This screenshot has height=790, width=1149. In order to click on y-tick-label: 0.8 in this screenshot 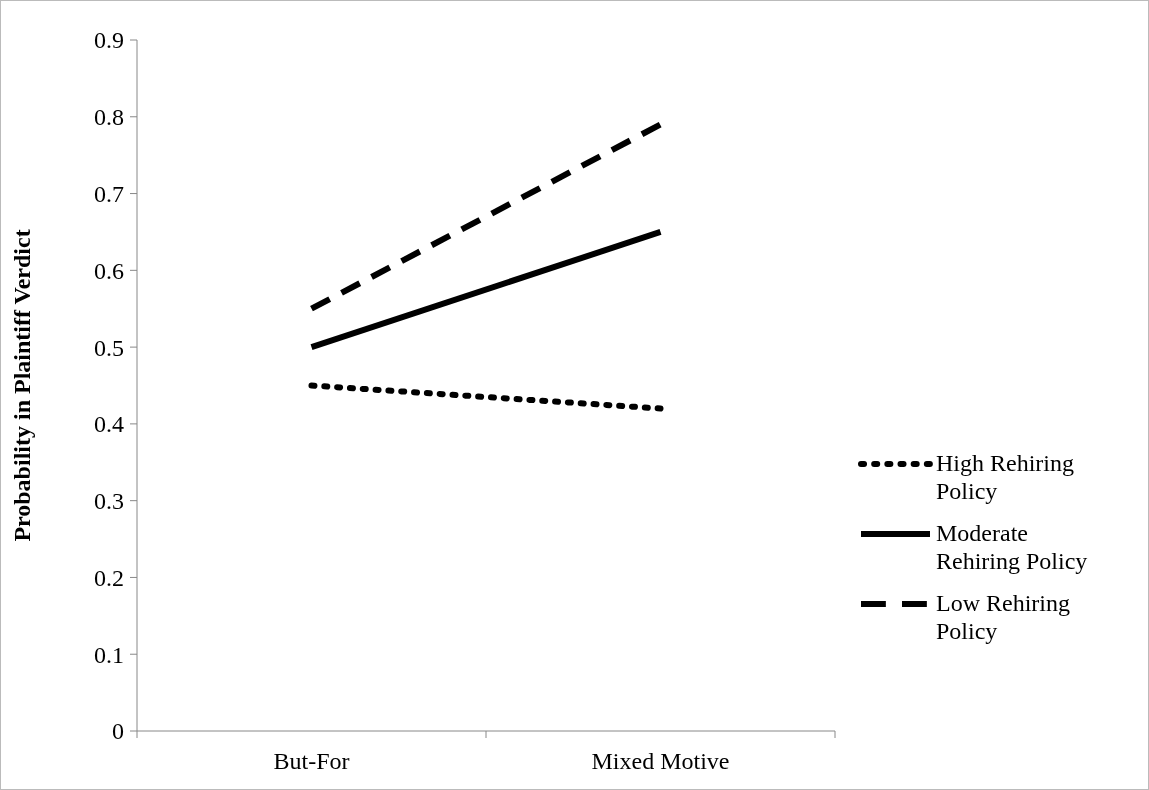, I will do `click(109, 117)`.